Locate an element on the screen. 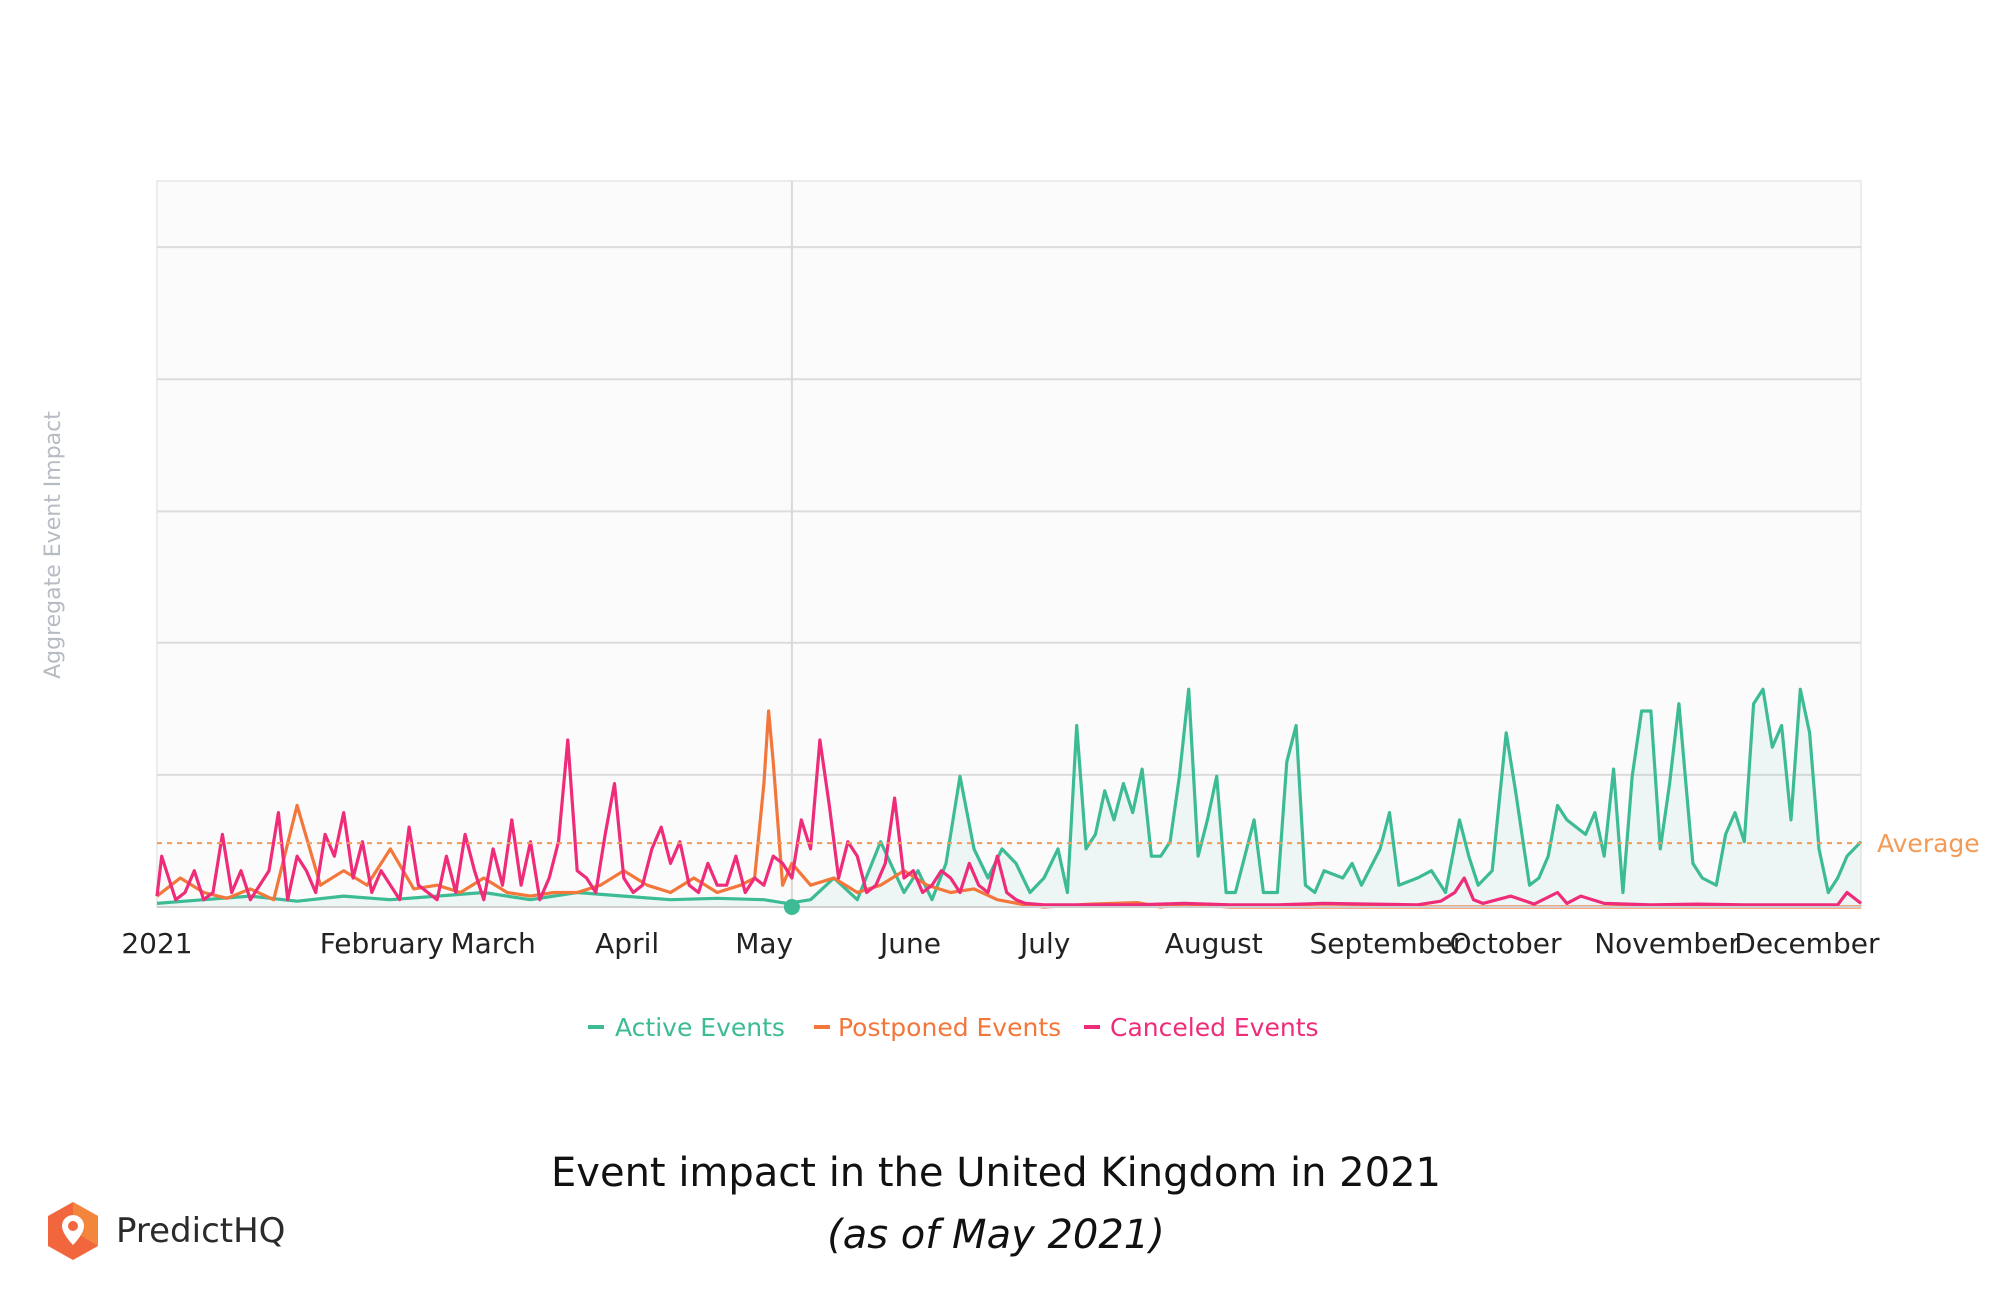 The height and width of the screenshot is (1300, 1992). series-line-active is located at coordinates (1009, 796).